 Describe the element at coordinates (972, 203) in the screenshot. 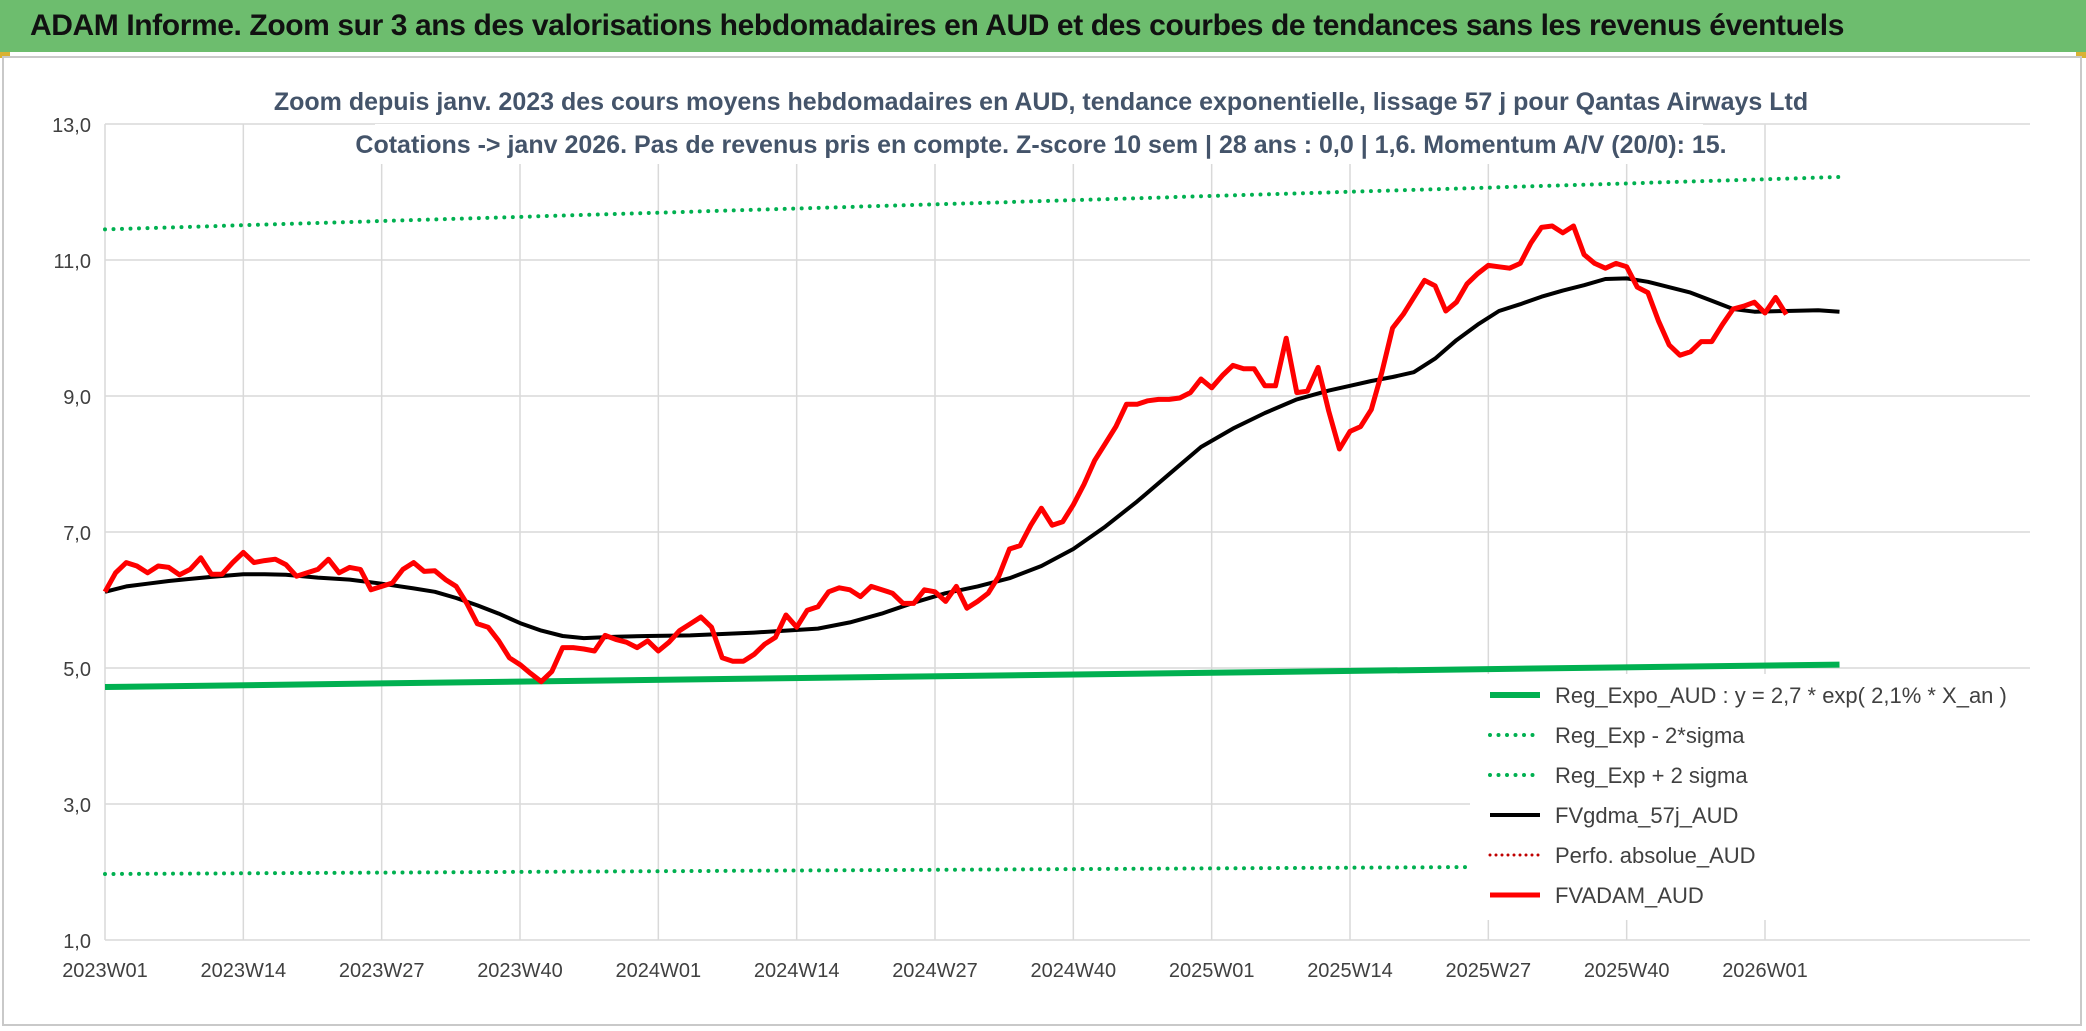

I see `series-reg-exp-plus-2sigma` at that location.